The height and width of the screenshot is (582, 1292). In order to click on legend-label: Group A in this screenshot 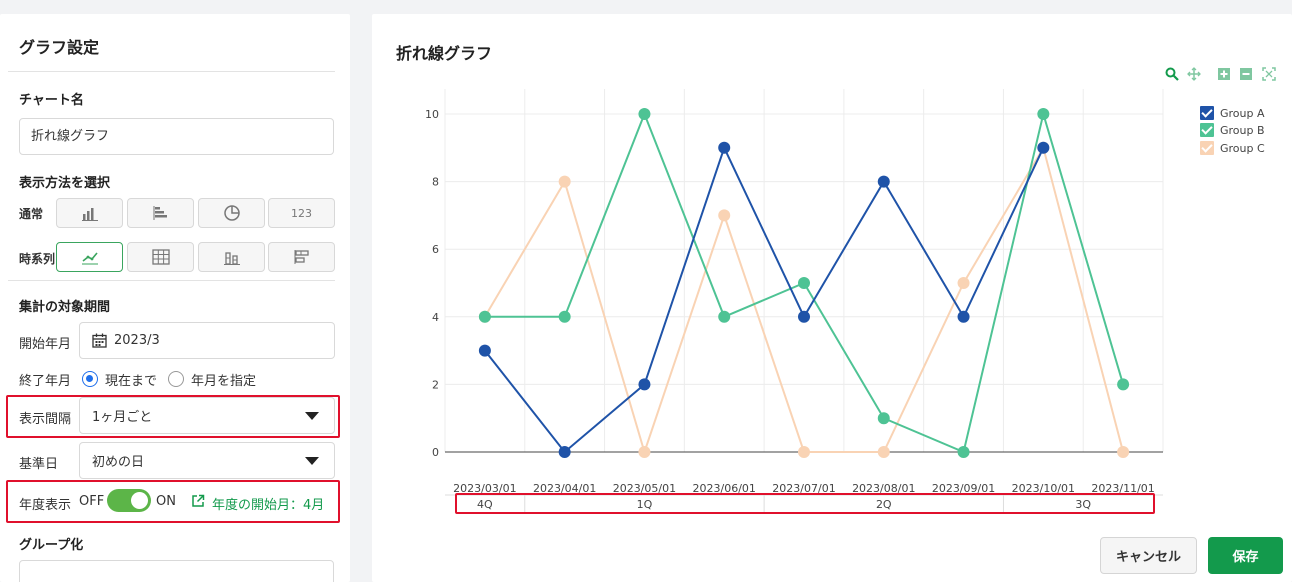, I will do `click(1242, 113)`.